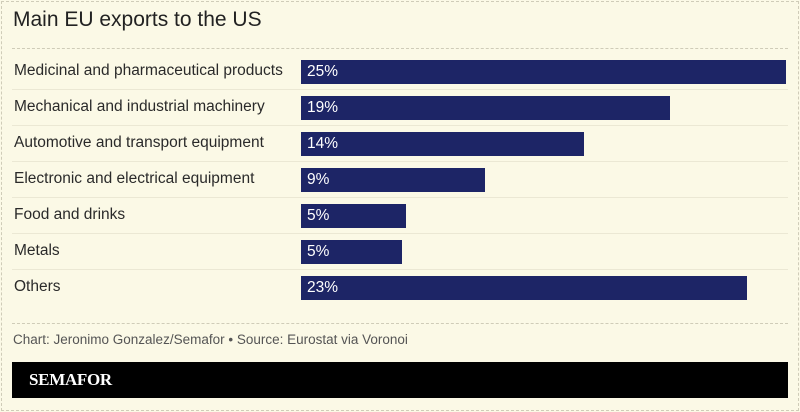 This screenshot has width=800, height=412. What do you see at coordinates (139, 142) in the screenshot?
I see `category-label: Automotive and transport equipment` at bounding box center [139, 142].